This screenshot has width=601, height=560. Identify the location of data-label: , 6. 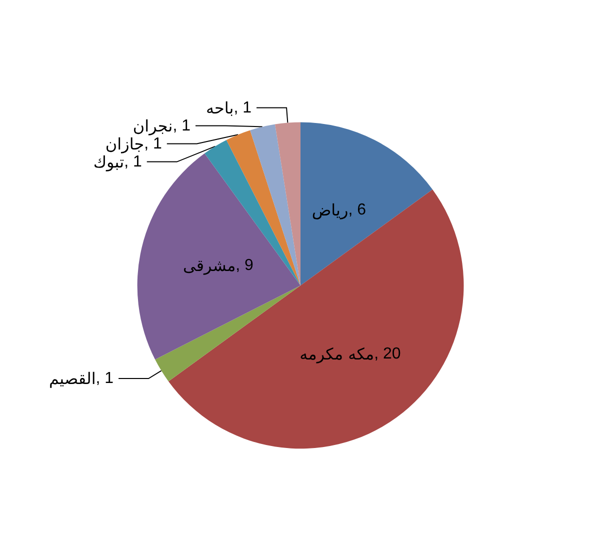
(357, 210).